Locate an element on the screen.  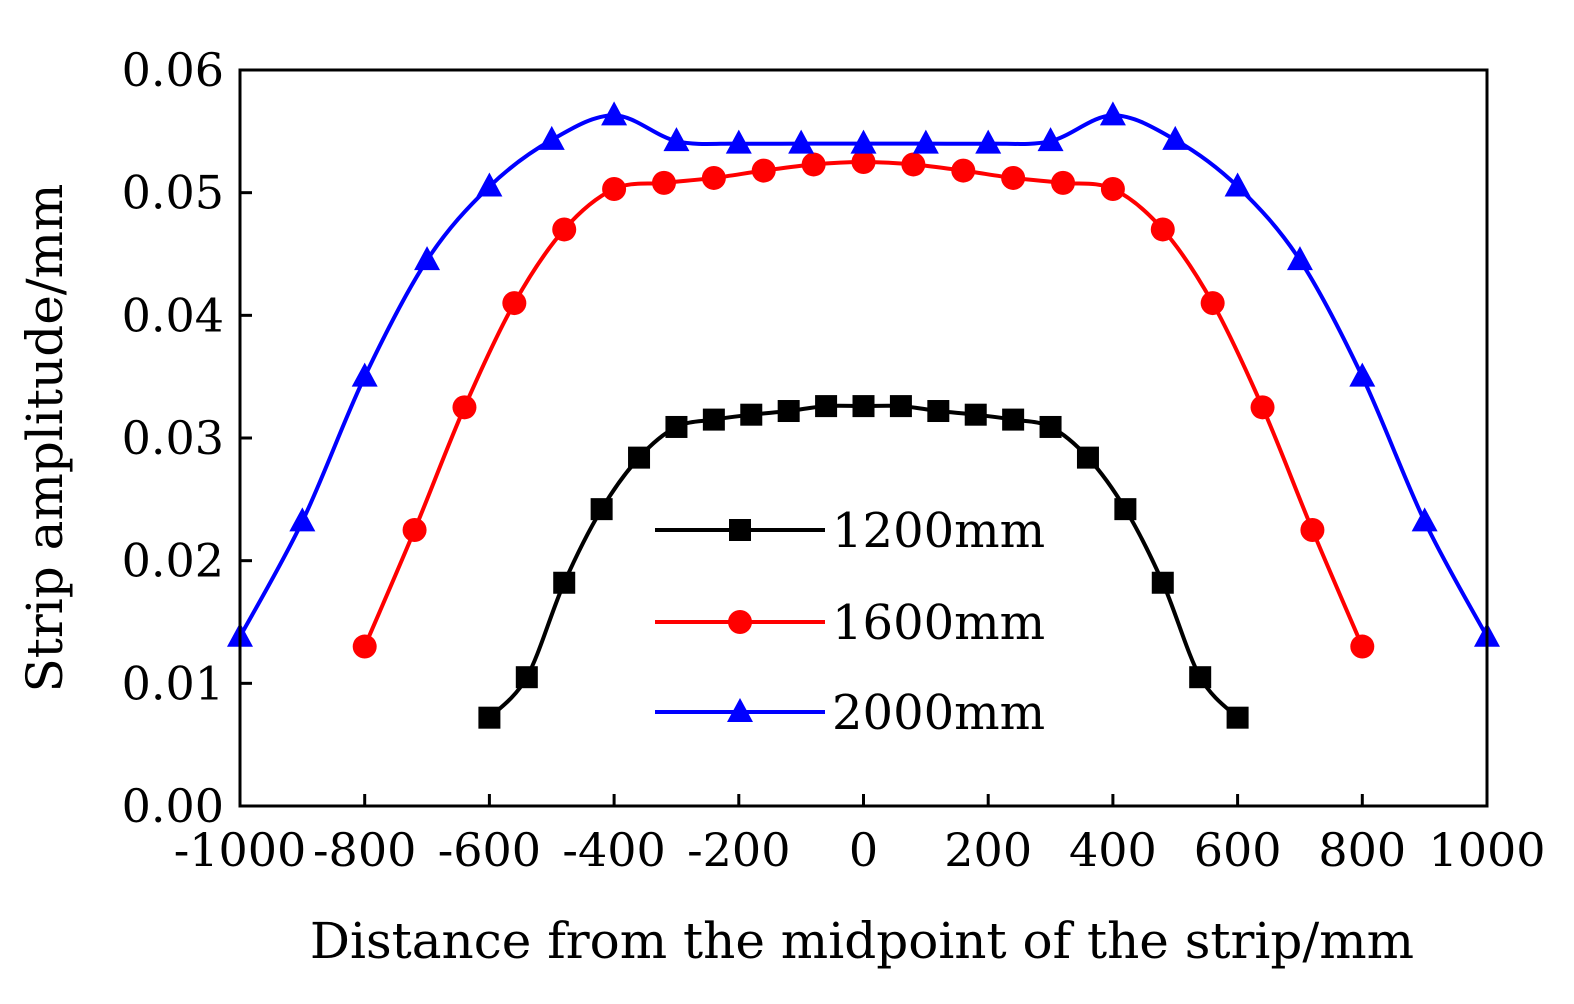
legend: 1200mm 1600mm 2000mm is located at coordinates (850, 622).